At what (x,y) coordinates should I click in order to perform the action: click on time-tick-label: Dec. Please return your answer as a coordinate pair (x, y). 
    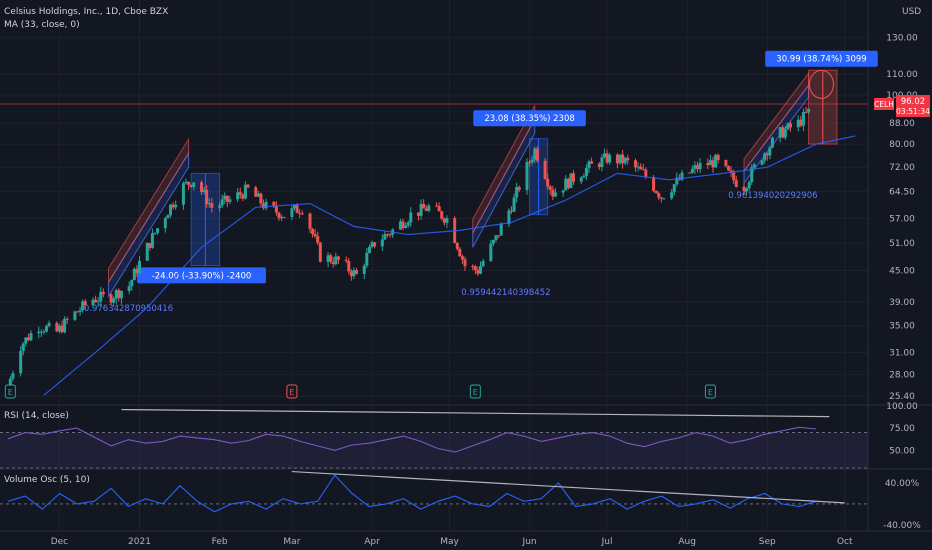
    Looking at the image, I should click on (59, 542).